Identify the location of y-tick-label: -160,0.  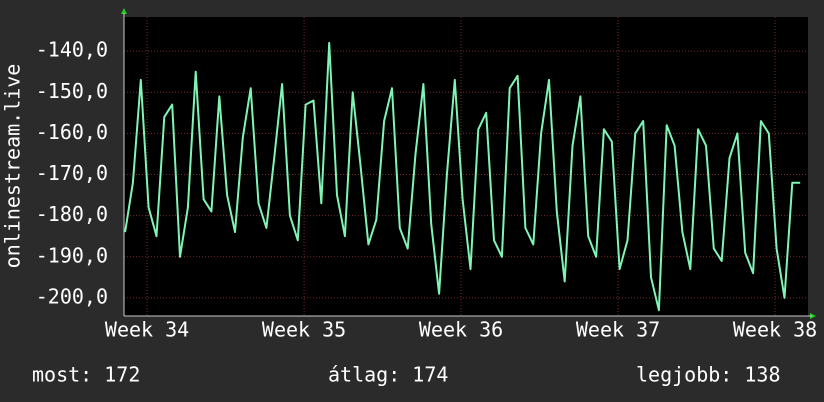
(72, 132).